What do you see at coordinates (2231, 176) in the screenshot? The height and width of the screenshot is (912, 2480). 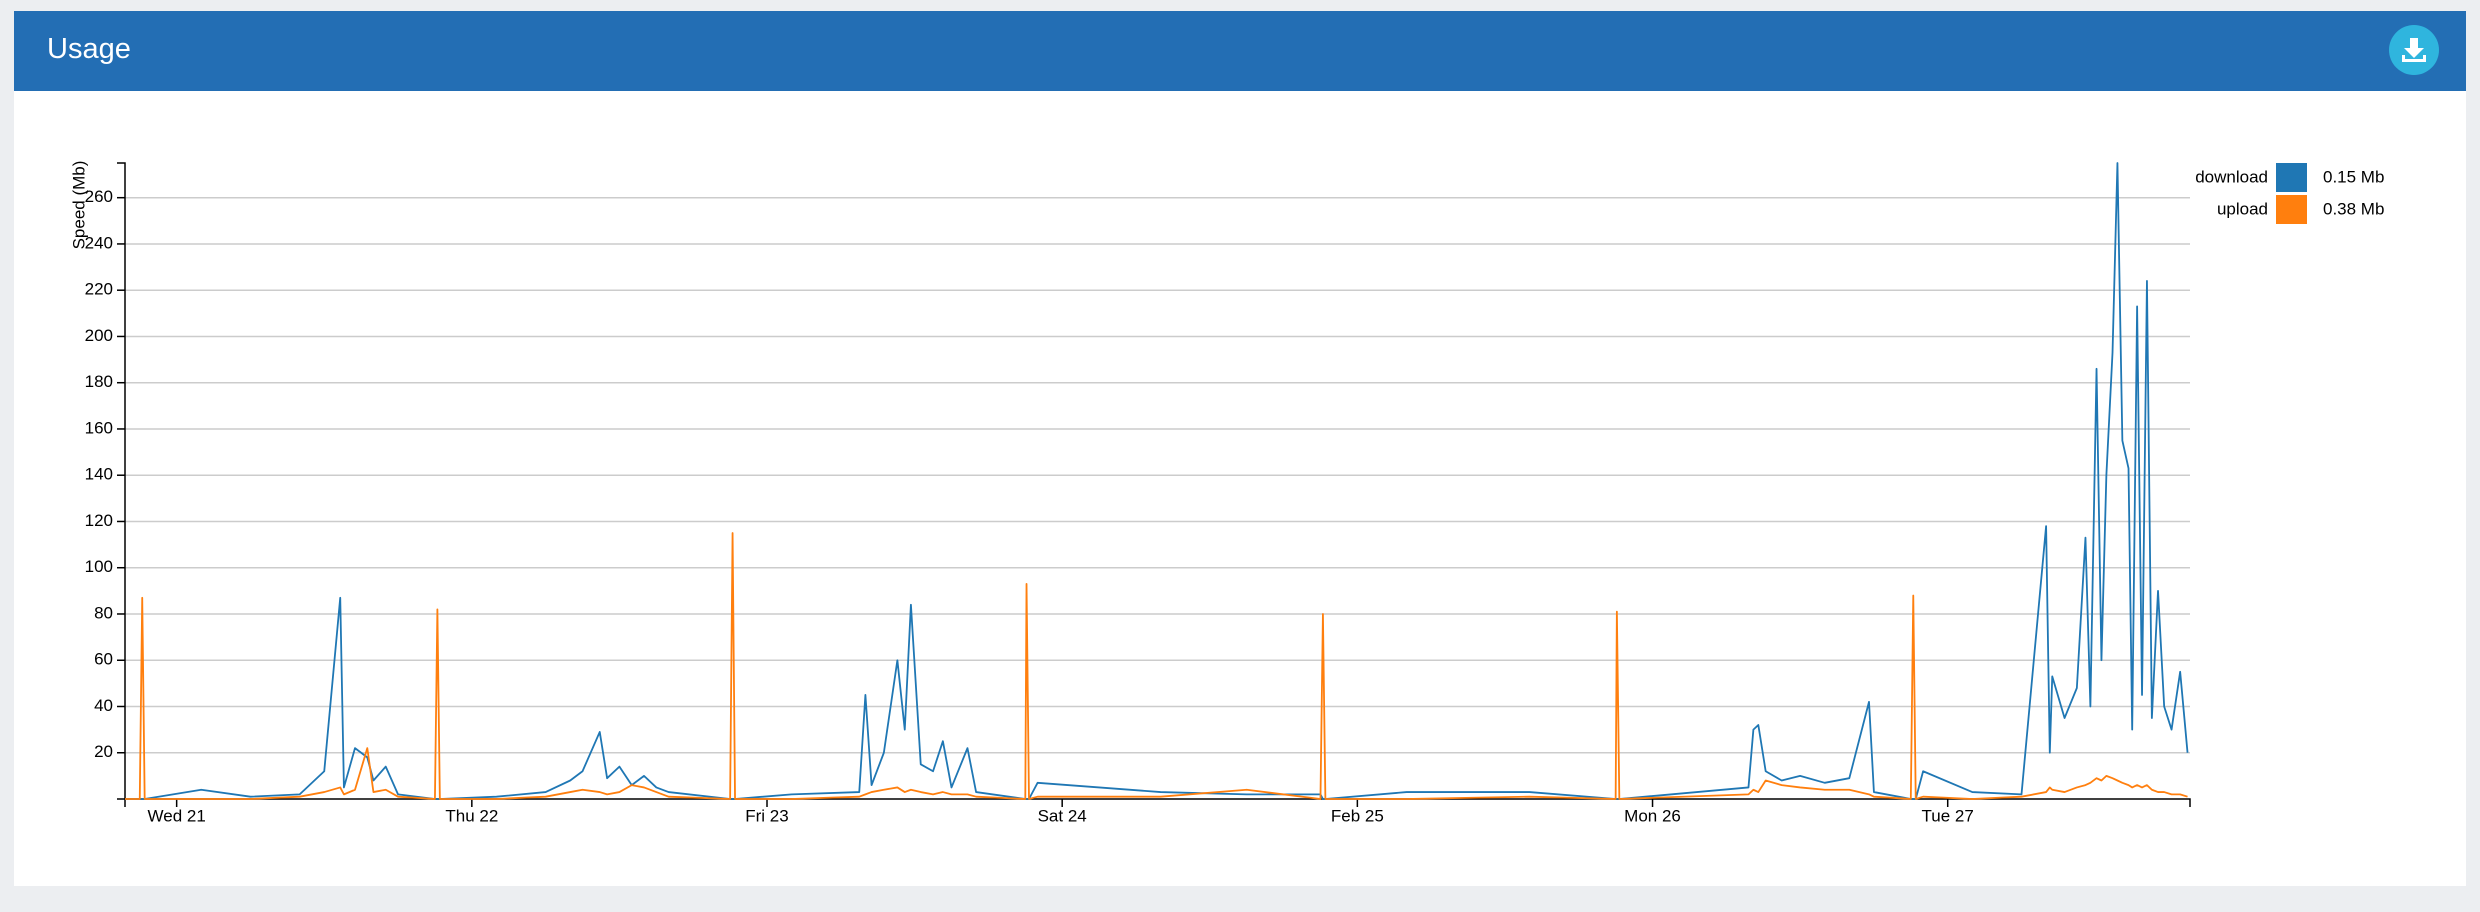 I see `legend-label: download` at bounding box center [2231, 176].